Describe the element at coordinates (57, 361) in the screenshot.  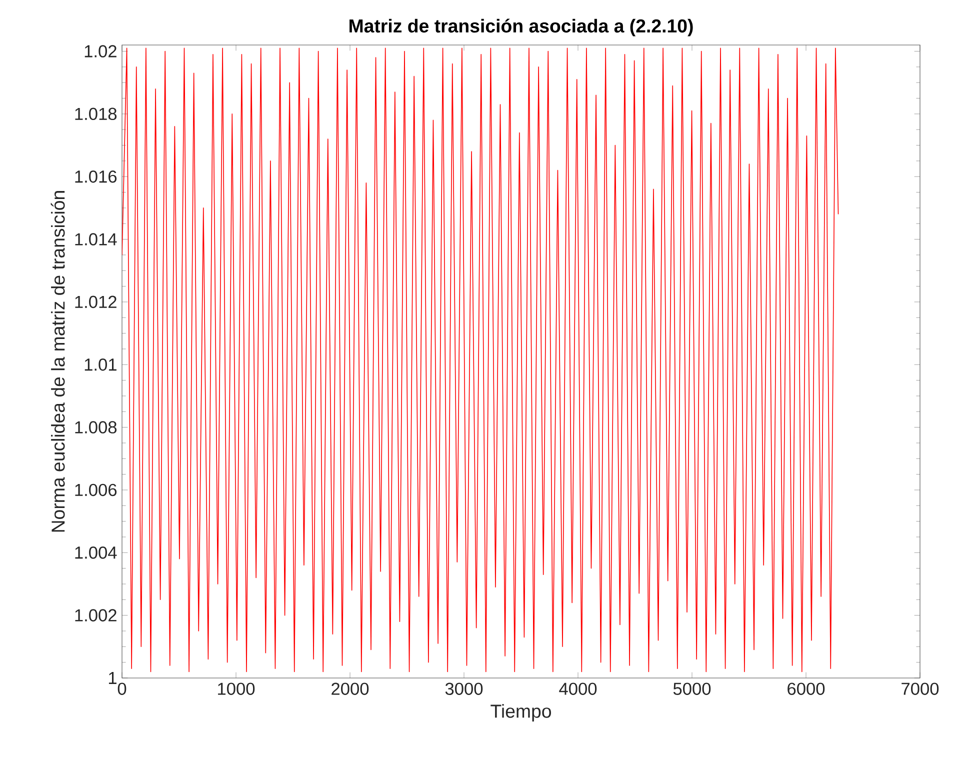
I see `y-axis-title: Norma euclidea de la matriz de transición` at that location.